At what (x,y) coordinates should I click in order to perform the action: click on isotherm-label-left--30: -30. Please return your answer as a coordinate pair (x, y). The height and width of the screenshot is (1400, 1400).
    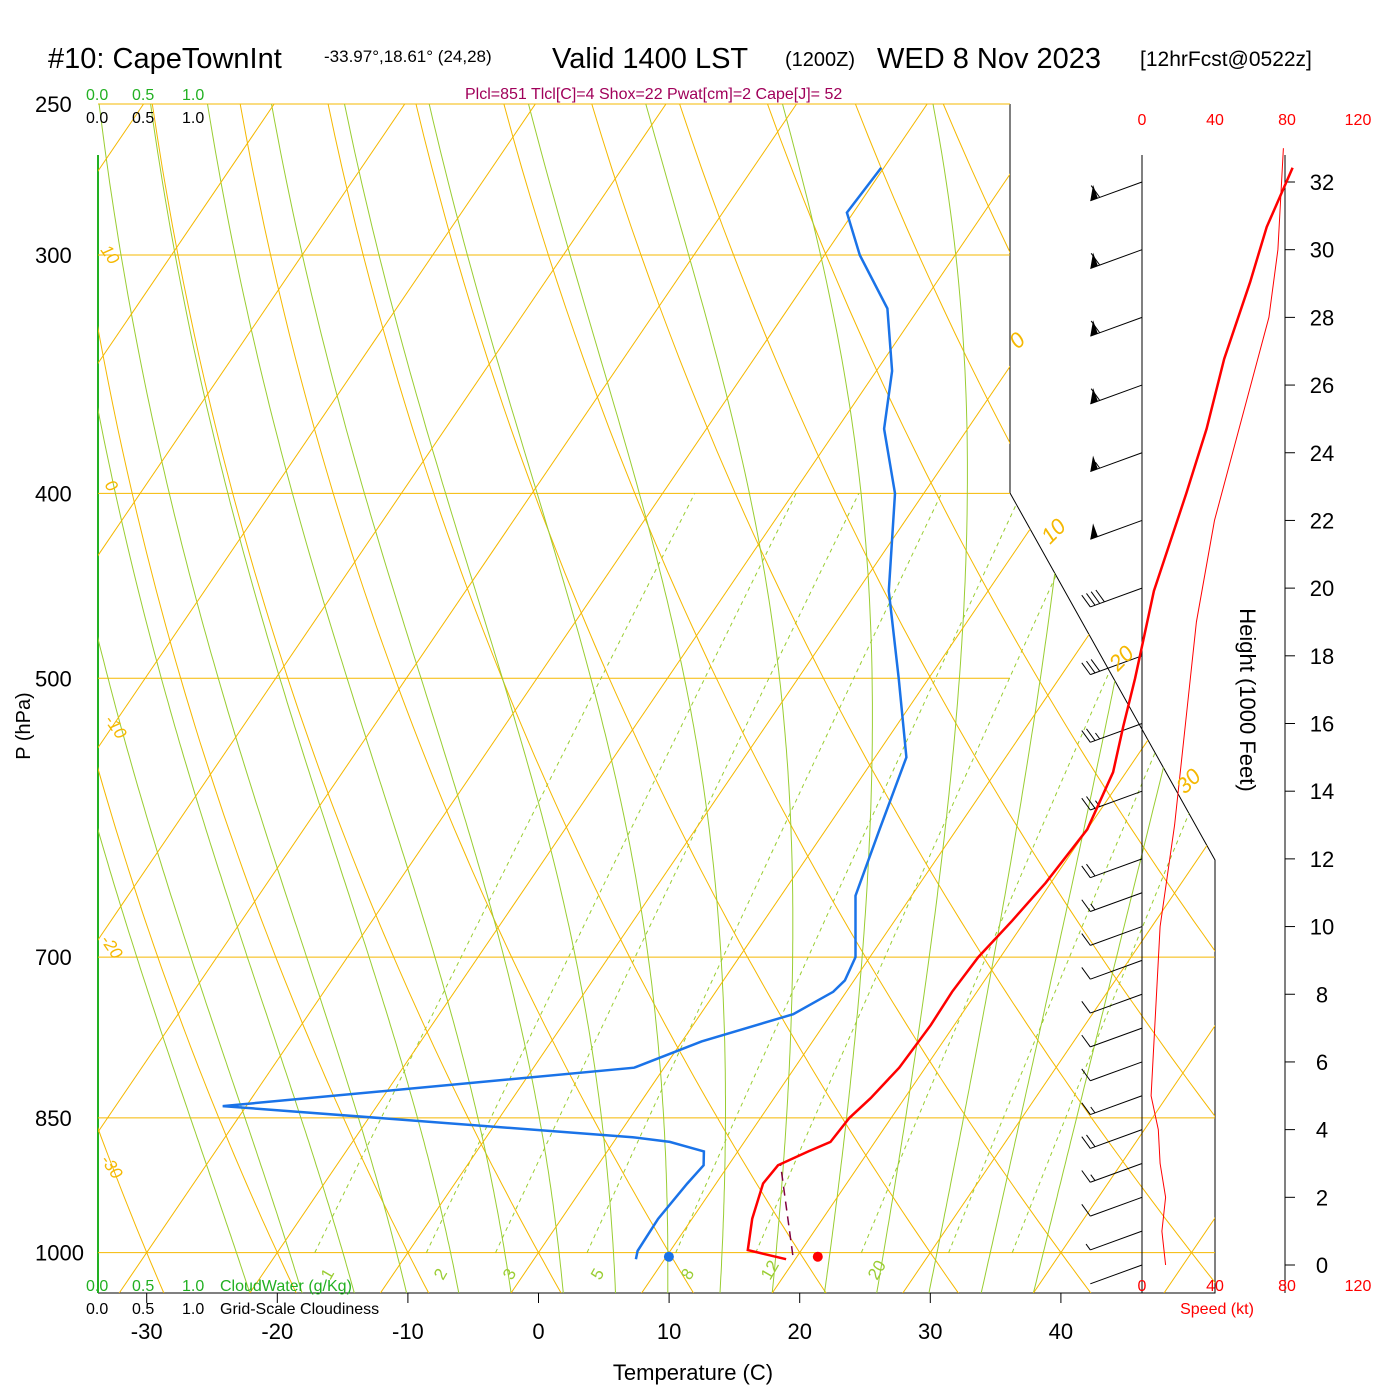
    Looking at the image, I should click on (112, 1166).